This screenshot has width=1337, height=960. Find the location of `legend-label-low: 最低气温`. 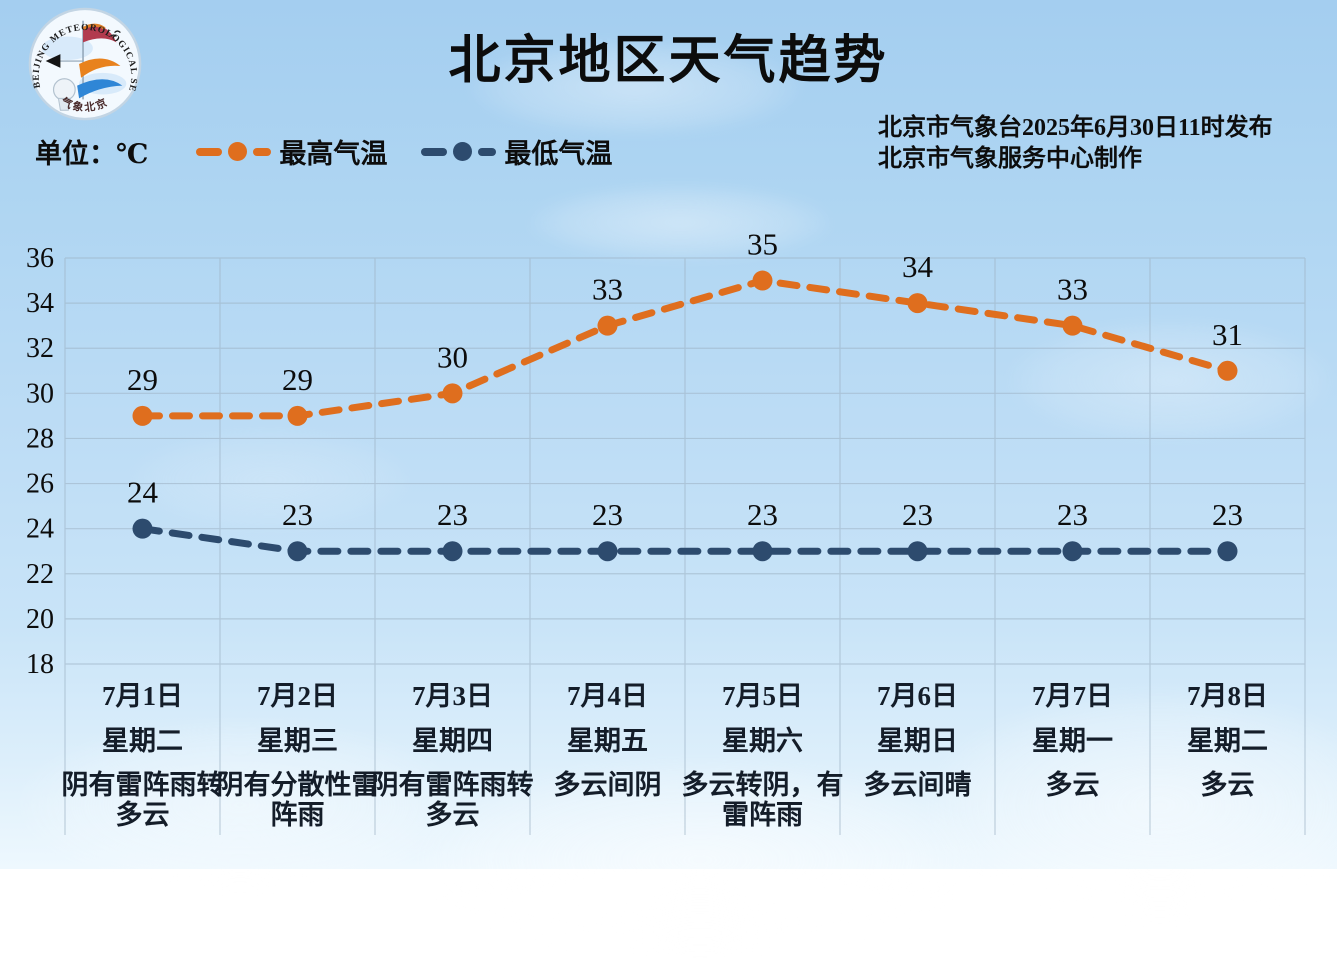

legend-label-low: 最低气温 is located at coordinates (558, 154).